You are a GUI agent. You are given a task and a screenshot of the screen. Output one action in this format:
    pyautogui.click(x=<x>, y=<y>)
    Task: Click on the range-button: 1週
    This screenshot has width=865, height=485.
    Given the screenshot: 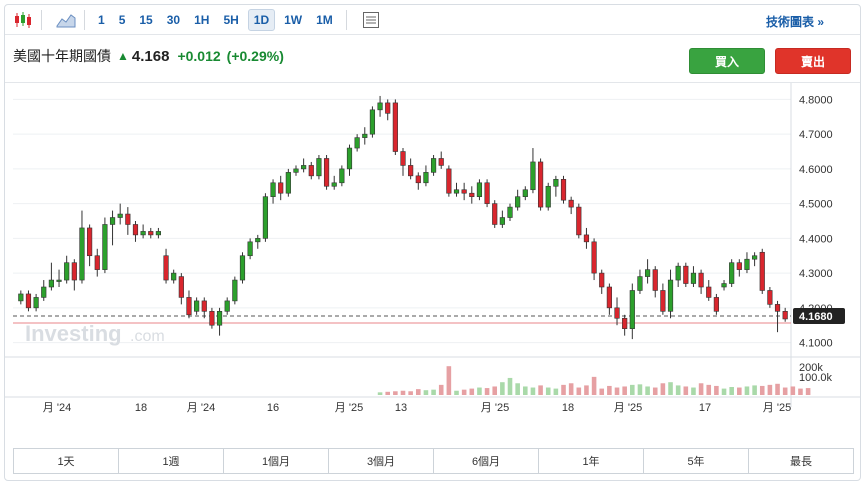 What is the action you would take?
    pyautogui.click(x=171, y=461)
    